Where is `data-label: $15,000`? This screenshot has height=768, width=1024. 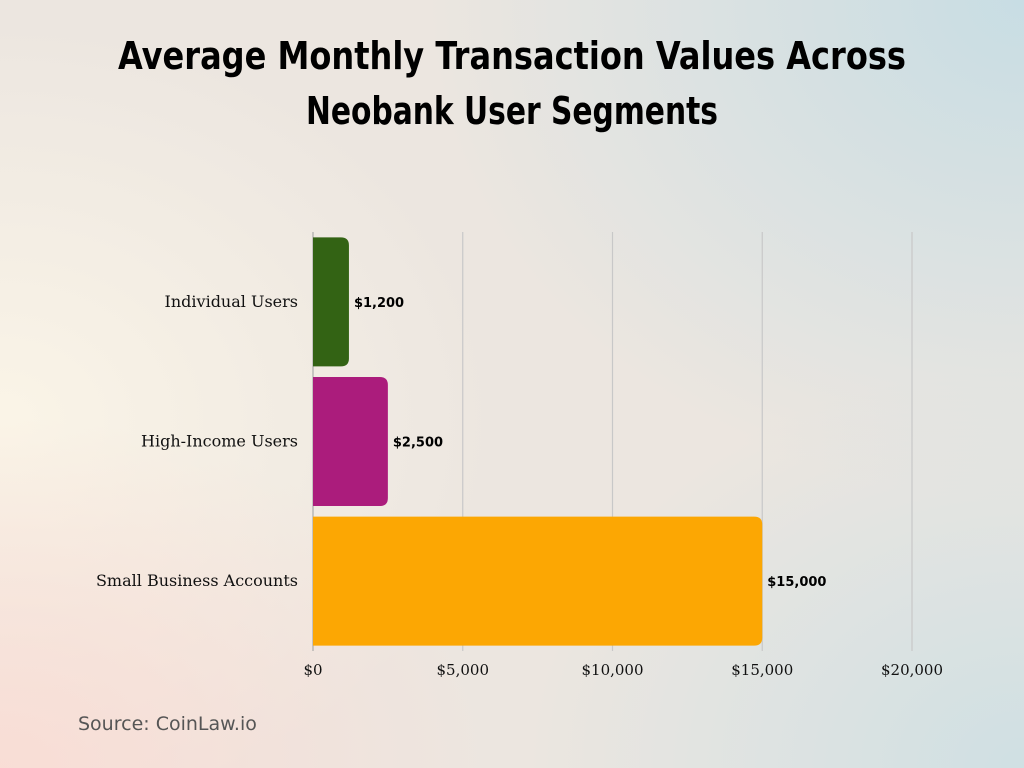
data-label: $15,000 is located at coordinates (796, 582).